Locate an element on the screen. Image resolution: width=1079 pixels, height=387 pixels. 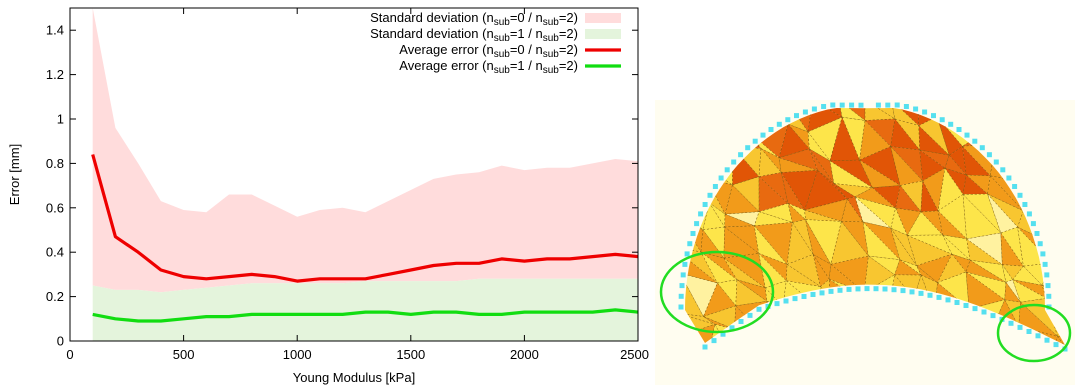
legend-text-part: =1 / n is located at coordinates (526, 33).